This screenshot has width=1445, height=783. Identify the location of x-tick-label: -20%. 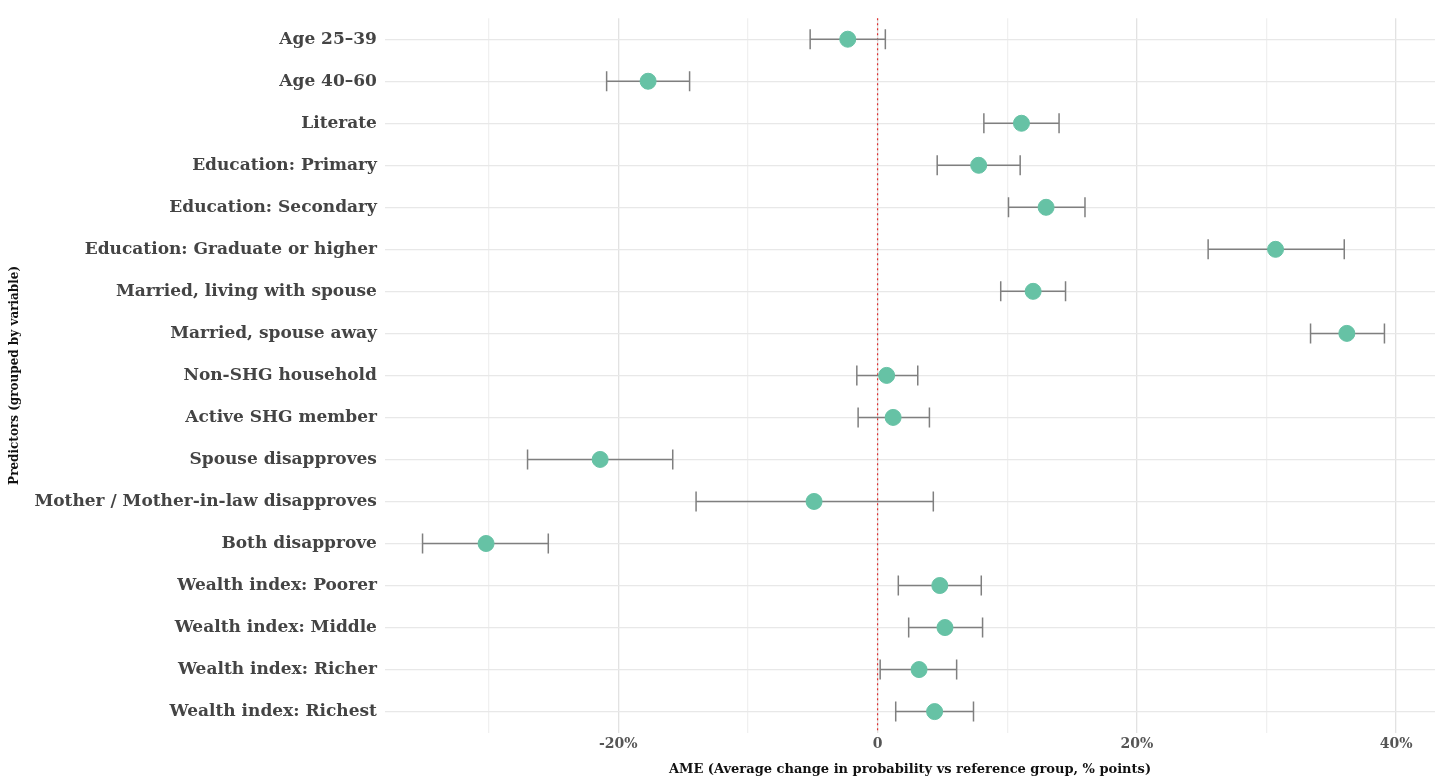
(618, 742).